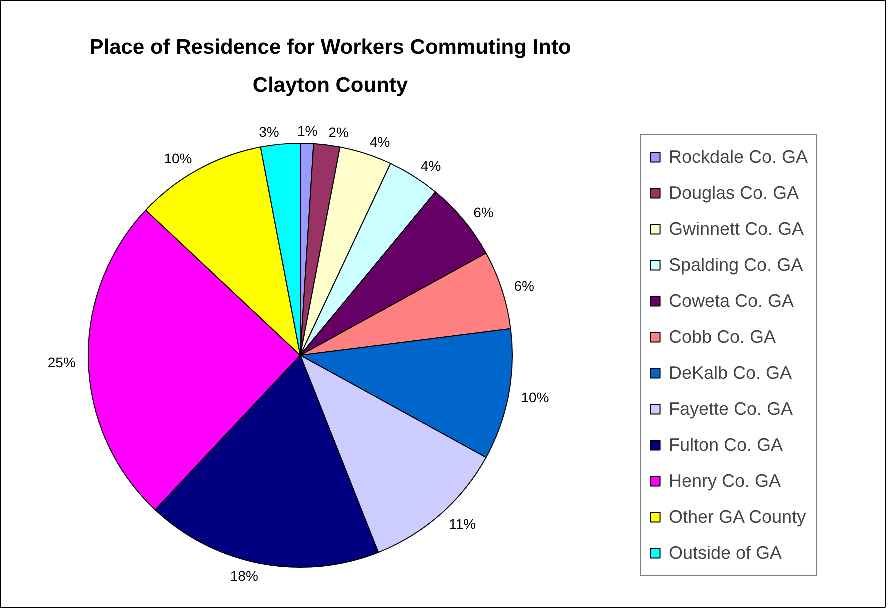  What do you see at coordinates (734, 193) in the screenshot?
I see `legend-label: Douglas Co. GA` at bounding box center [734, 193].